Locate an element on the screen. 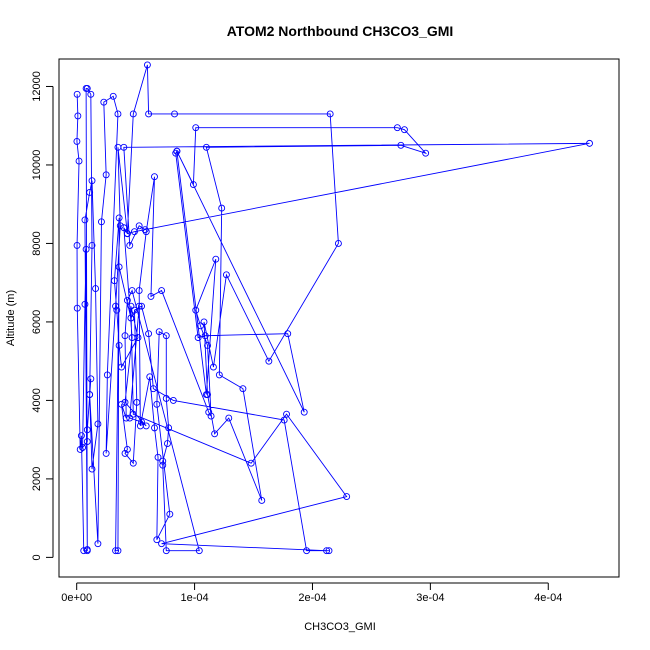 The height and width of the screenshot is (650, 650). chart-title: ATOM2 Northbound CH3CO3_GMI is located at coordinates (340, 31).